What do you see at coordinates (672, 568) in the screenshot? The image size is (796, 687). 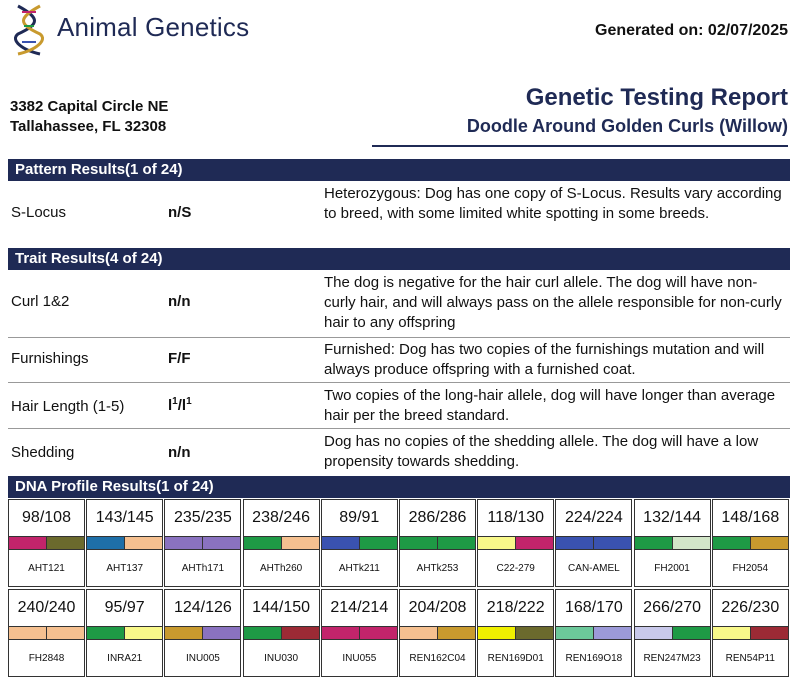 I see `marker-name: FH2001` at bounding box center [672, 568].